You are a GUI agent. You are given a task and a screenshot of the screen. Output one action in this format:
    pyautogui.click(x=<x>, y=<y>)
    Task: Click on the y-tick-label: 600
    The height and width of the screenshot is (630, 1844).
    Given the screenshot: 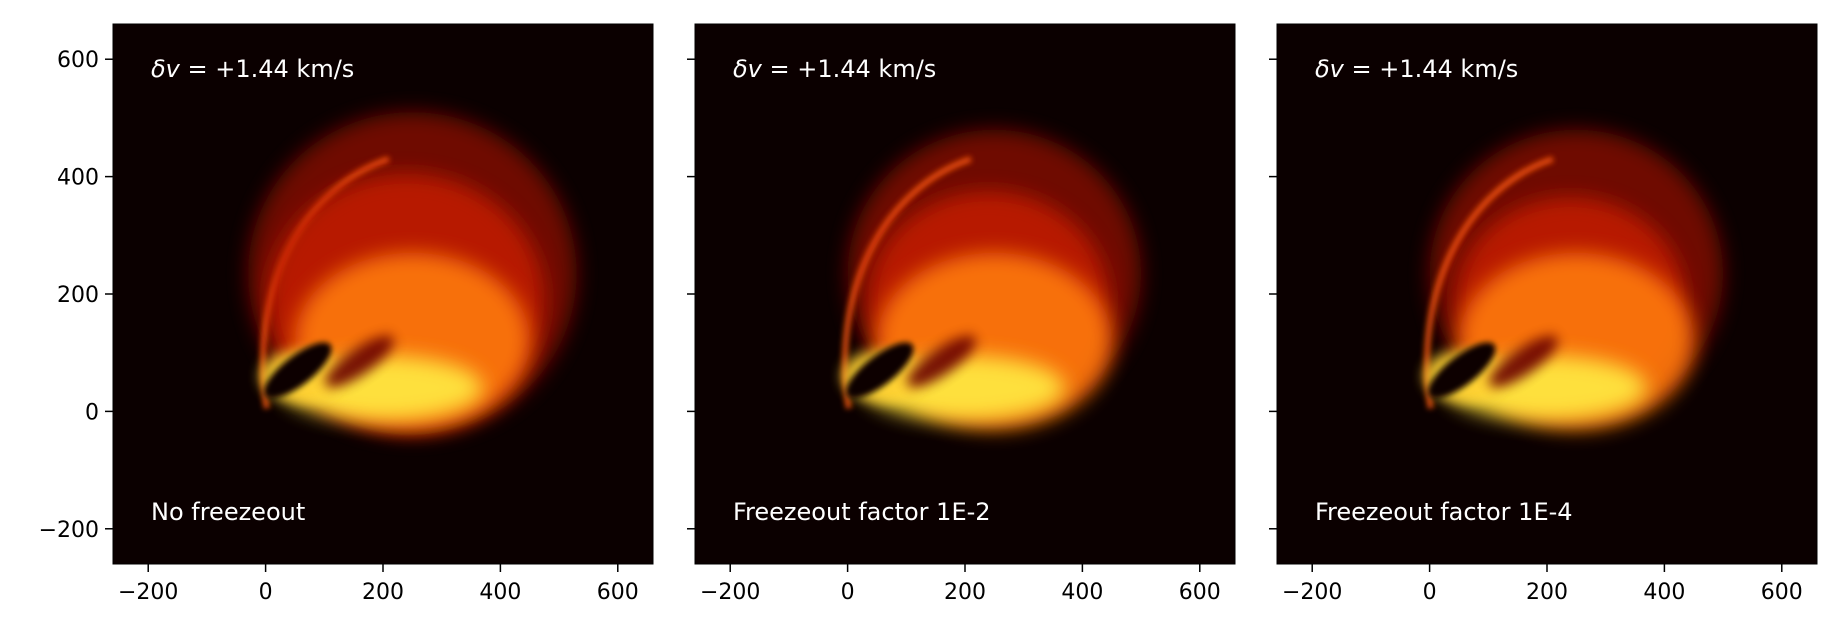 What is the action you would take?
    pyautogui.click(x=78, y=60)
    